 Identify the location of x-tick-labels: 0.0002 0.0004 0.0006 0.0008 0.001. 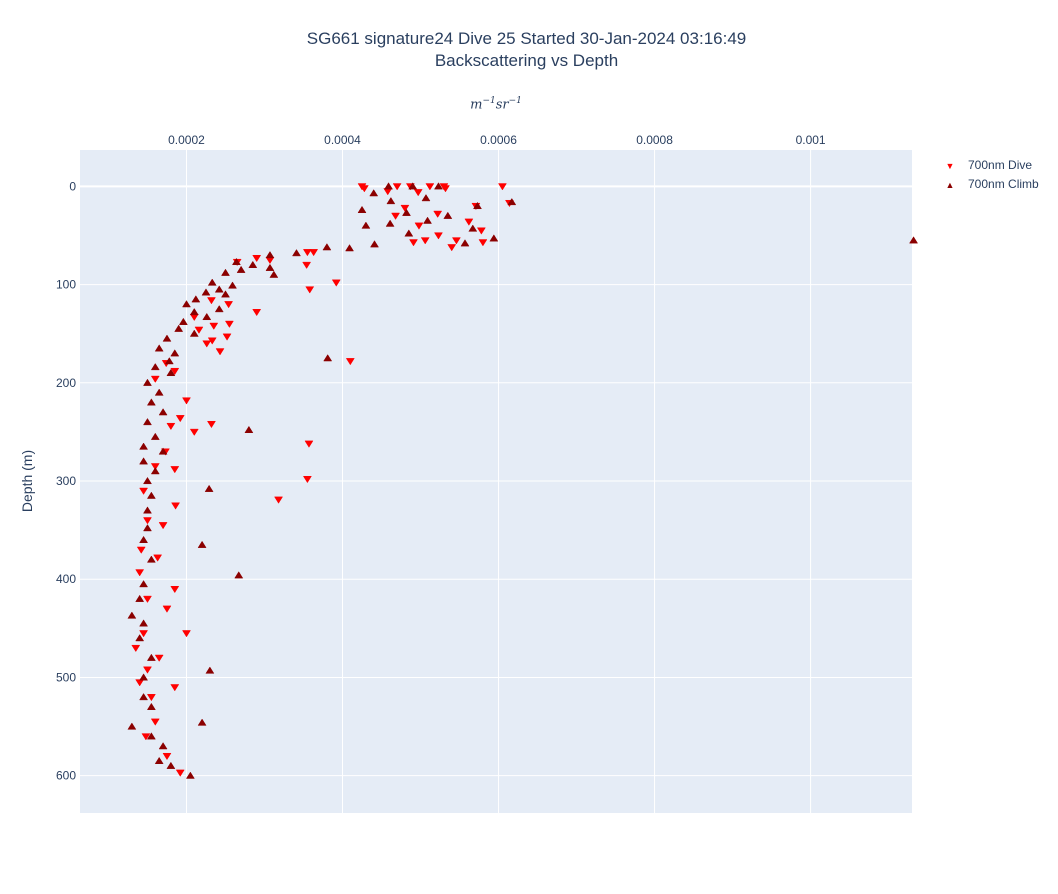
(497, 140).